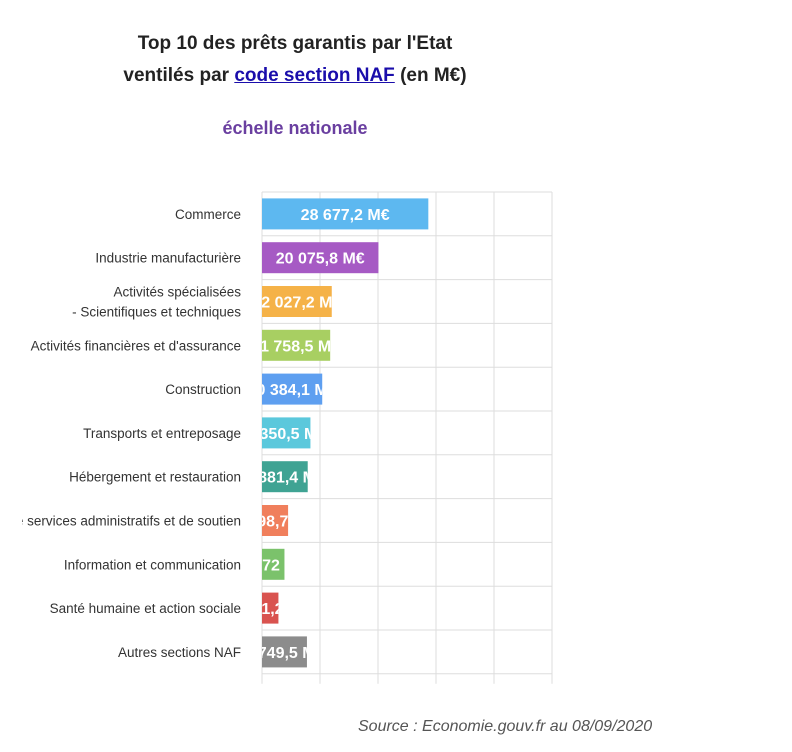  I want to click on bar-value-label: 28 677,2 M€, so click(345, 215).